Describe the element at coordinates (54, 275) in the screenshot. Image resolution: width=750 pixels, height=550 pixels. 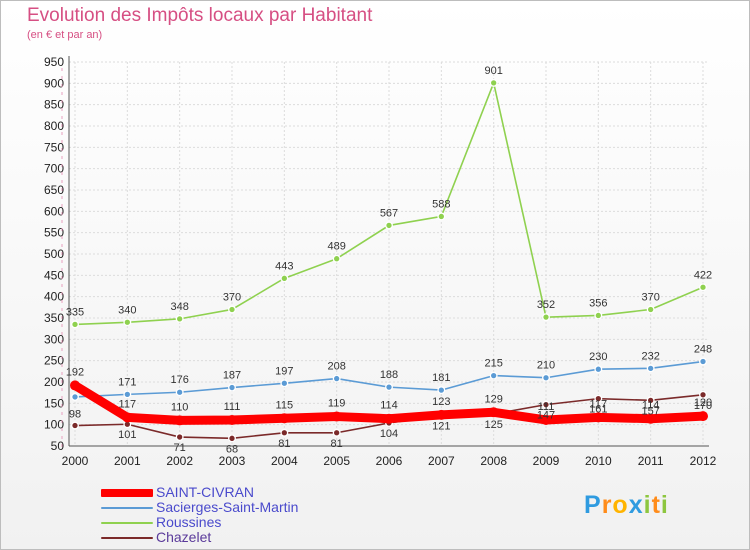
I see `y-tick-label: 450` at that location.